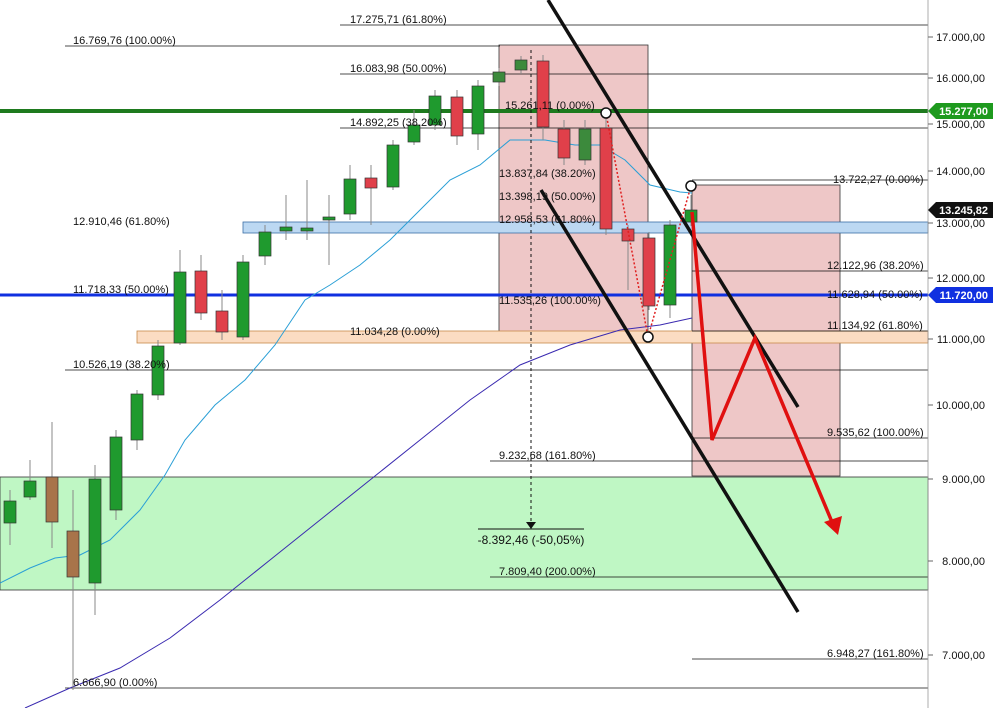  I want to click on fib-label: 9.232,68 (161.80%), so click(547, 456).